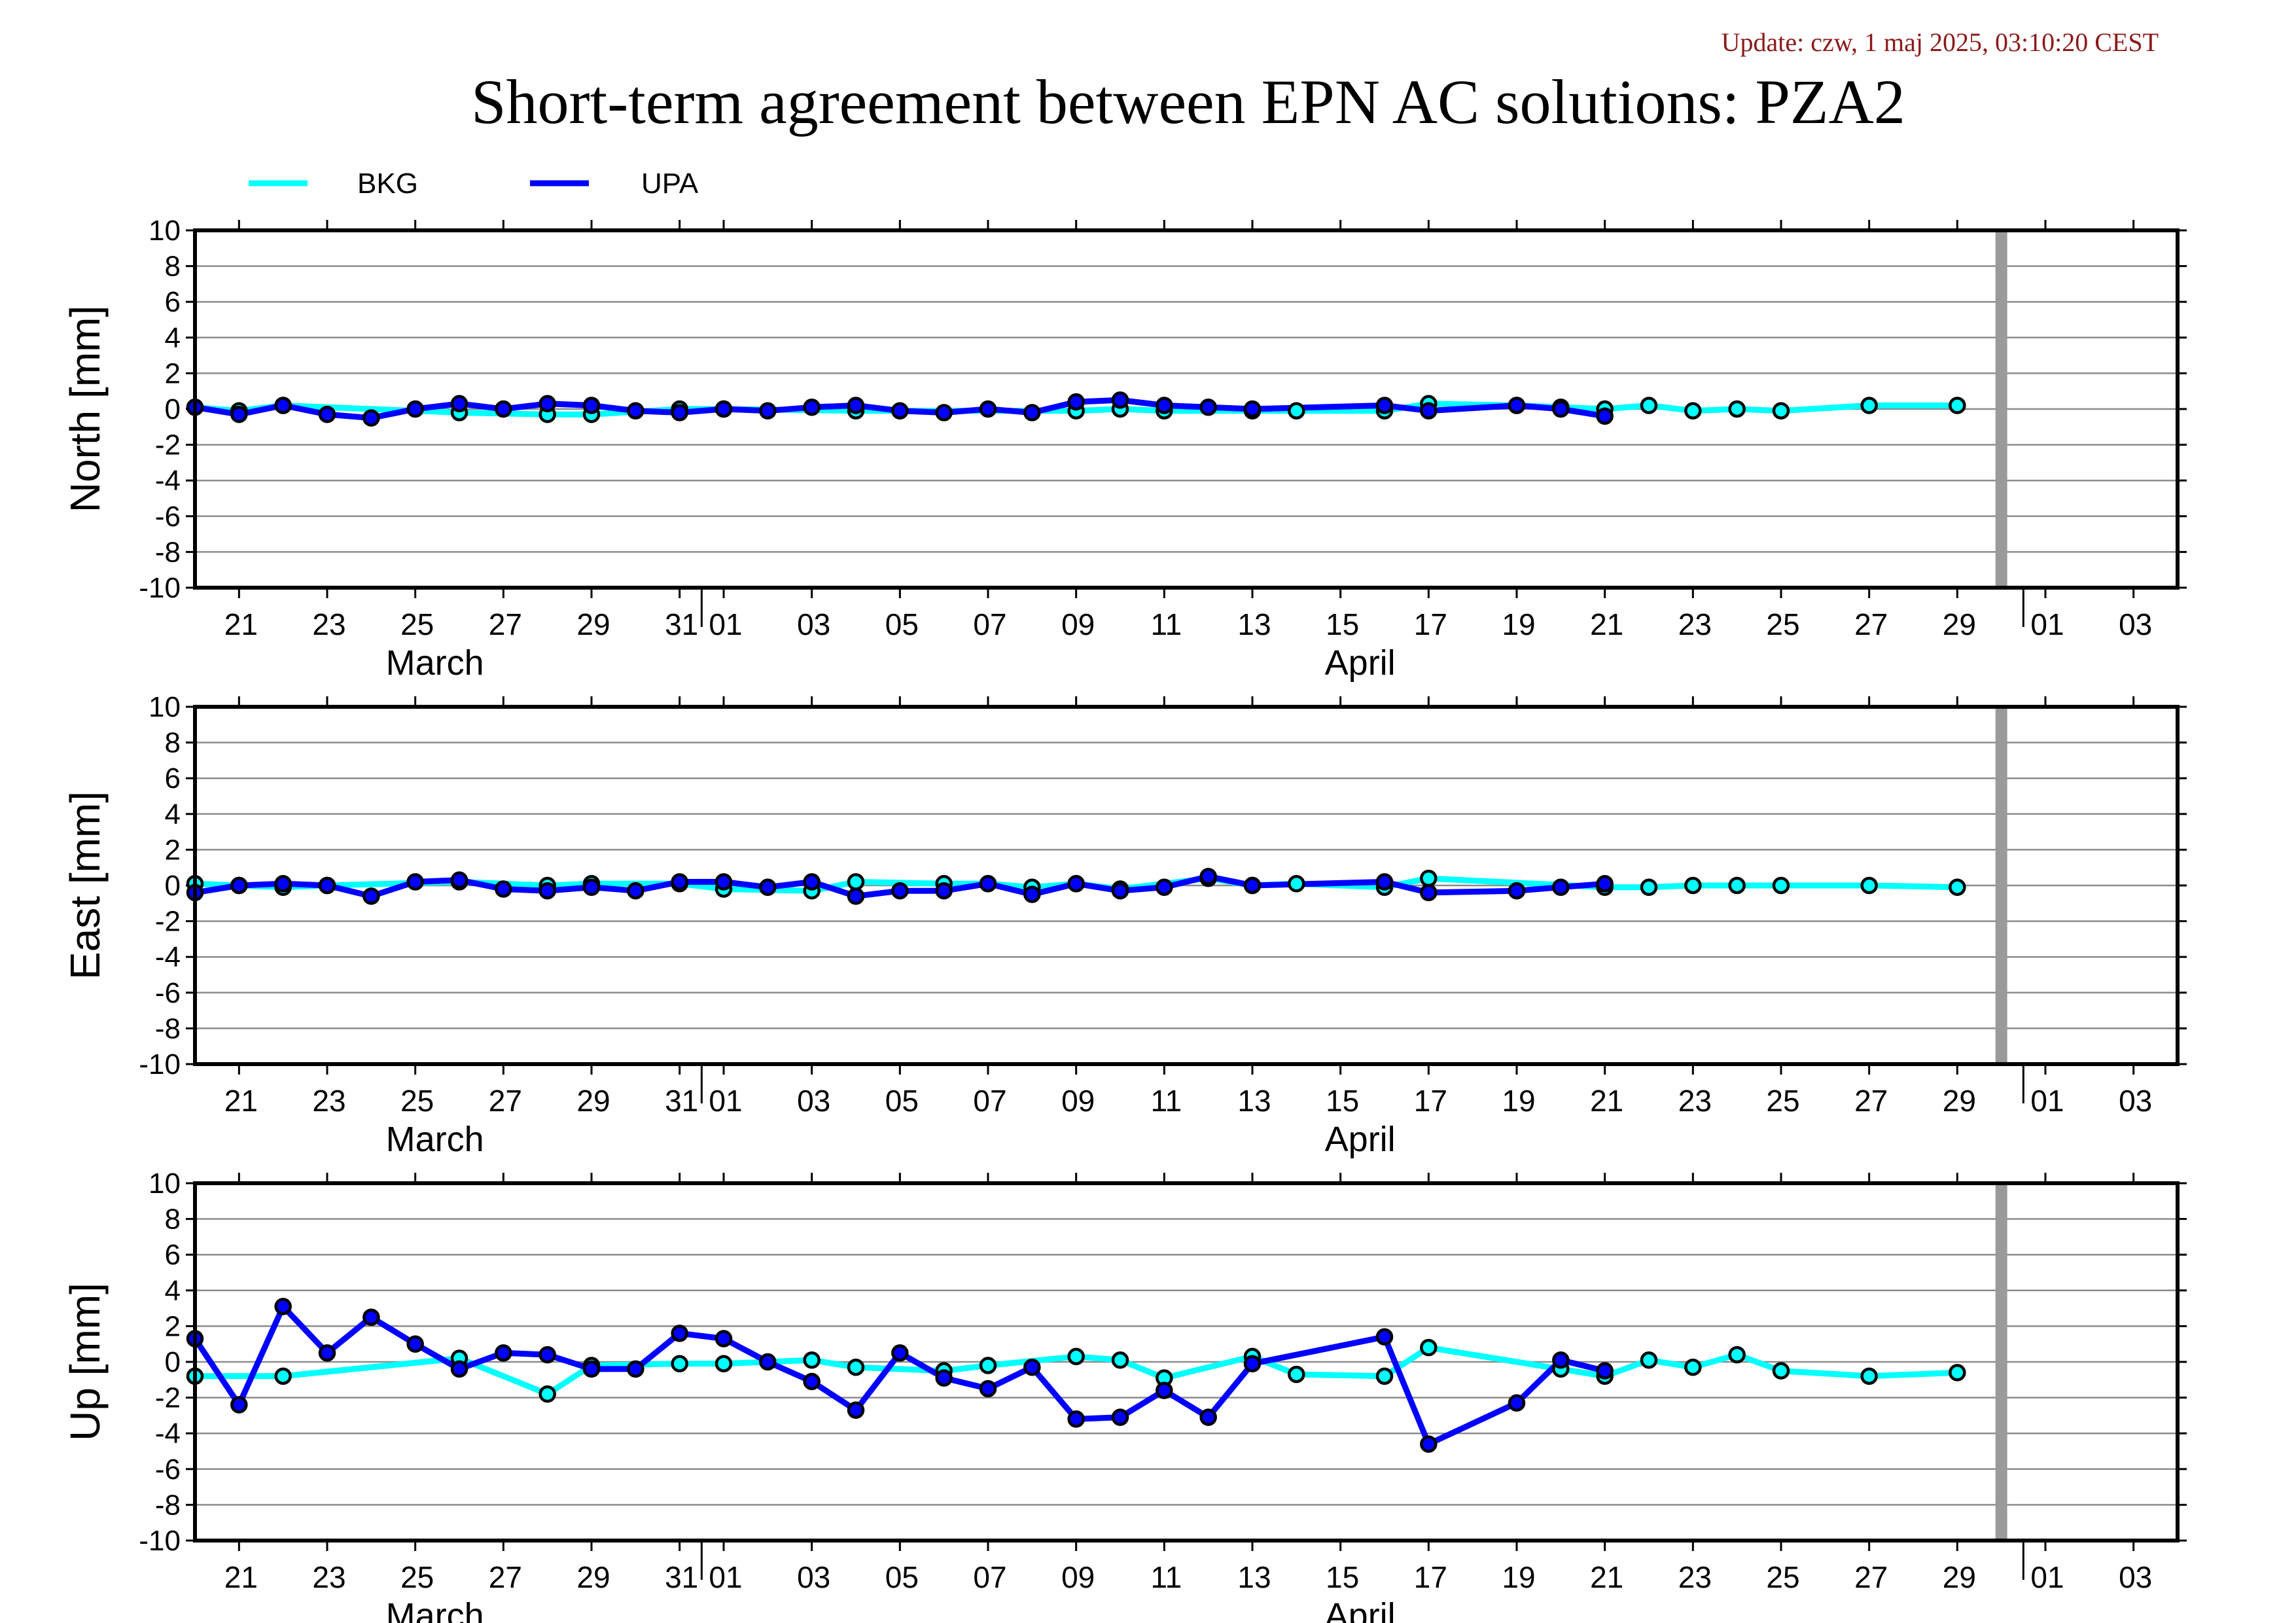 The image size is (2296, 1623). I want to click on y-axis-label: North [mm], so click(85, 409).